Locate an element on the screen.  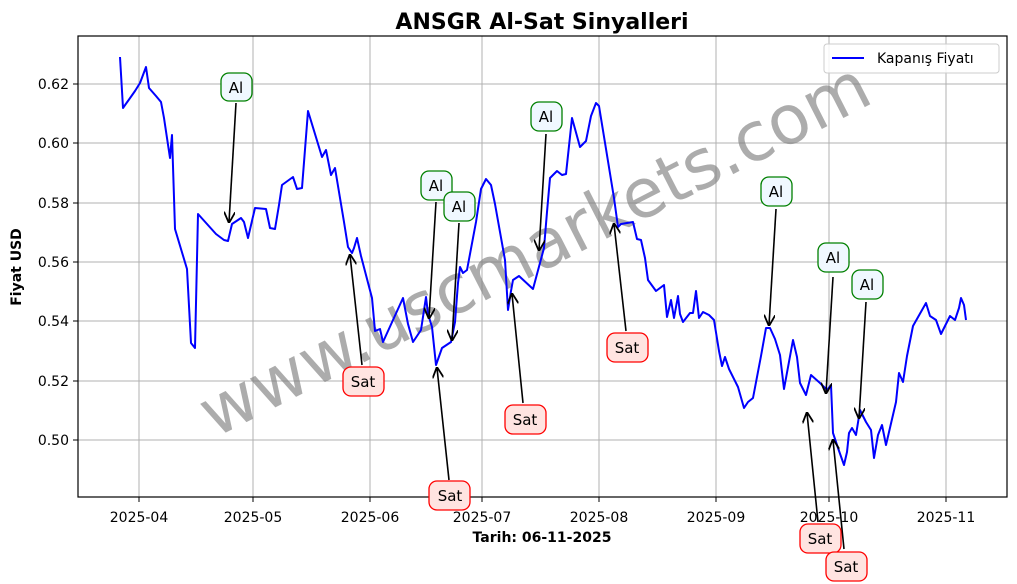
y-tick-label: 0.58 is located at coordinates (53, 204).